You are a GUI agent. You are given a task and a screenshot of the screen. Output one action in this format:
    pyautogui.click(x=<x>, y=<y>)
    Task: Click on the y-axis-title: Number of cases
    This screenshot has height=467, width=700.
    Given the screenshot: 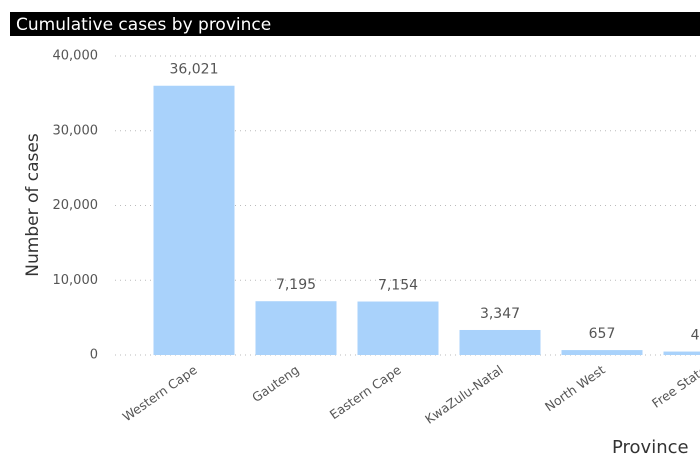 What is the action you would take?
    pyautogui.click(x=33, y=205)
    